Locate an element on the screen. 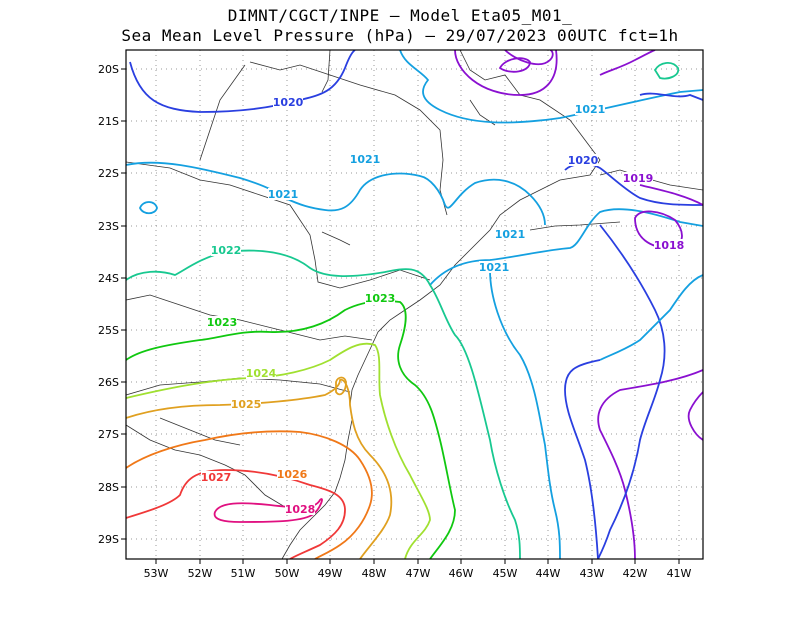 This screenshot has height=618, width=800. y-tick-label: 26S is located at coordinates (108, 382).